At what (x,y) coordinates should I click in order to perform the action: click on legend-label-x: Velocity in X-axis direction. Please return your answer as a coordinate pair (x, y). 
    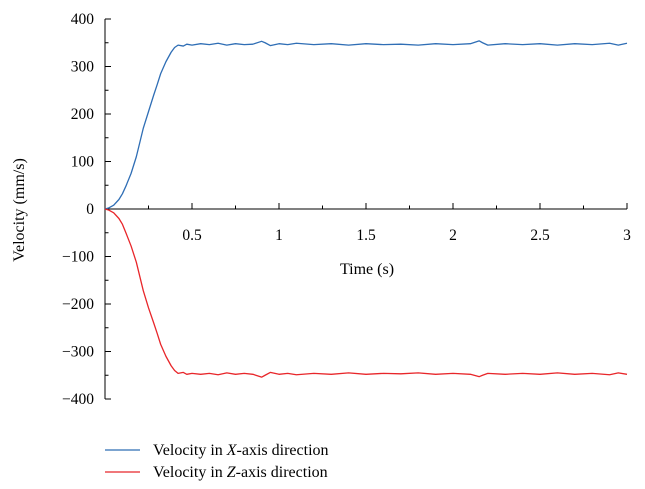
    Looking at the image, I should click on (241, 450).